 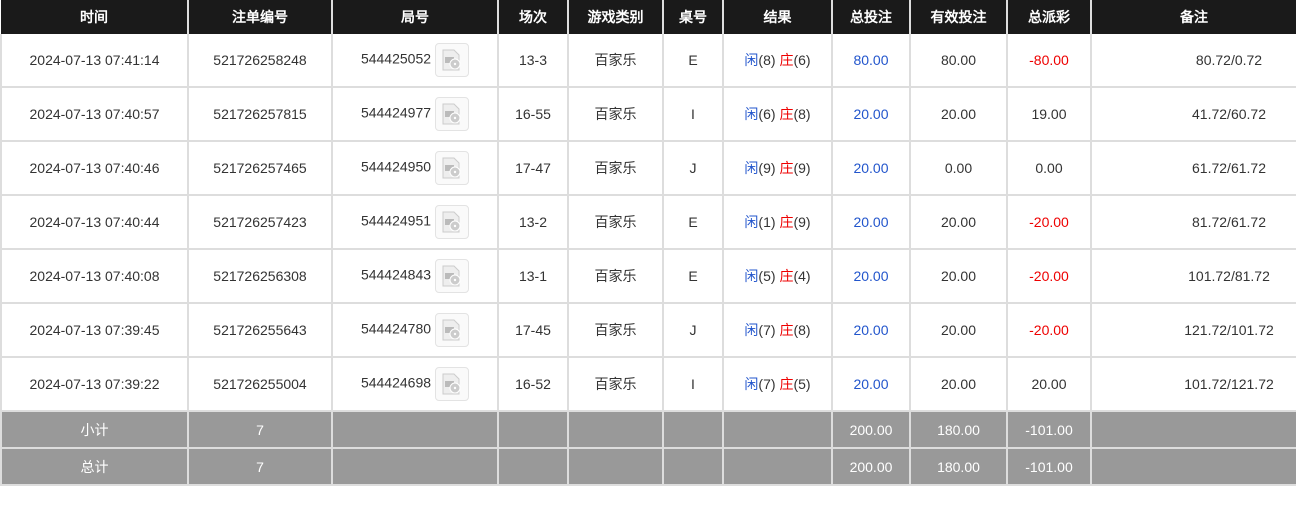 What do you see at coordinates (959, 17) in the screenshot?
I see `column-header: 有效投注` at bounding box center [959, 17].